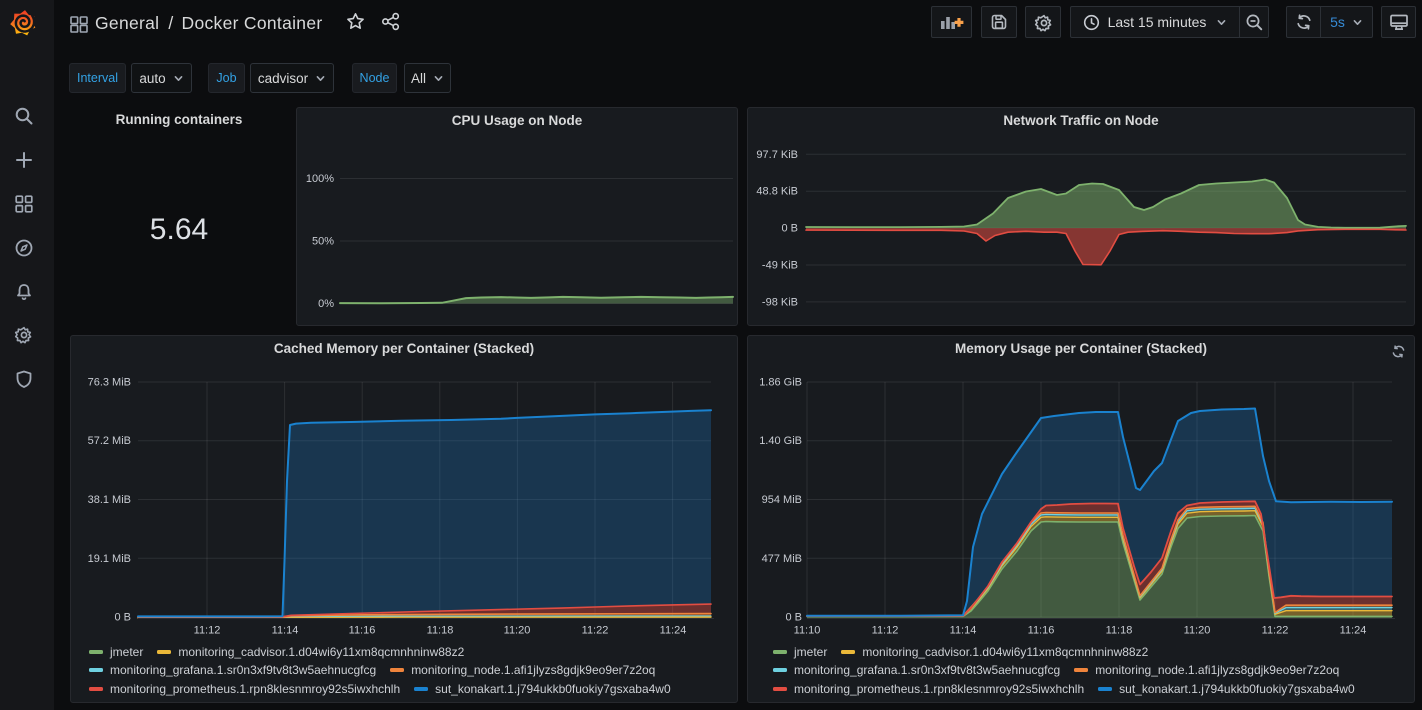 This screenshot has width=1422, height=710. I want to click on svg-text: 50%, so click(323, 242).